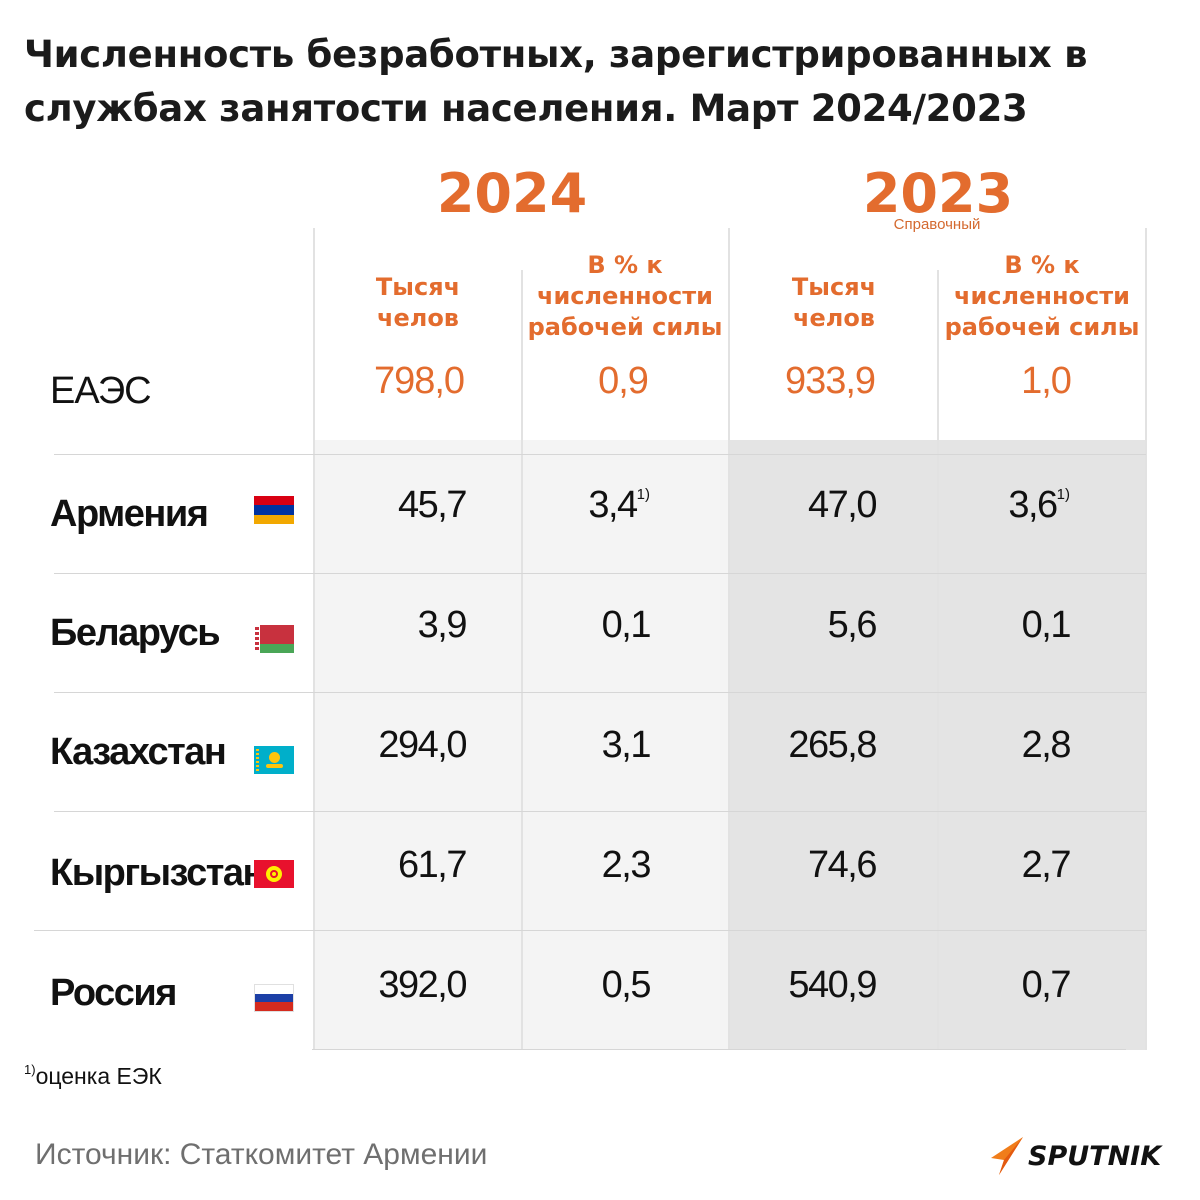 The height and width of the screenshot is (1200, 1200). I want to click on table-cell: 3,9, so click(442, 625).